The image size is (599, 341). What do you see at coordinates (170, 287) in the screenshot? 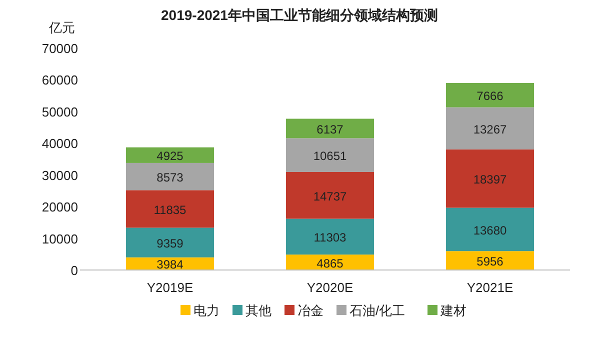
I see `x-tick-label: Y2019E` at bounding box center [170, 287].